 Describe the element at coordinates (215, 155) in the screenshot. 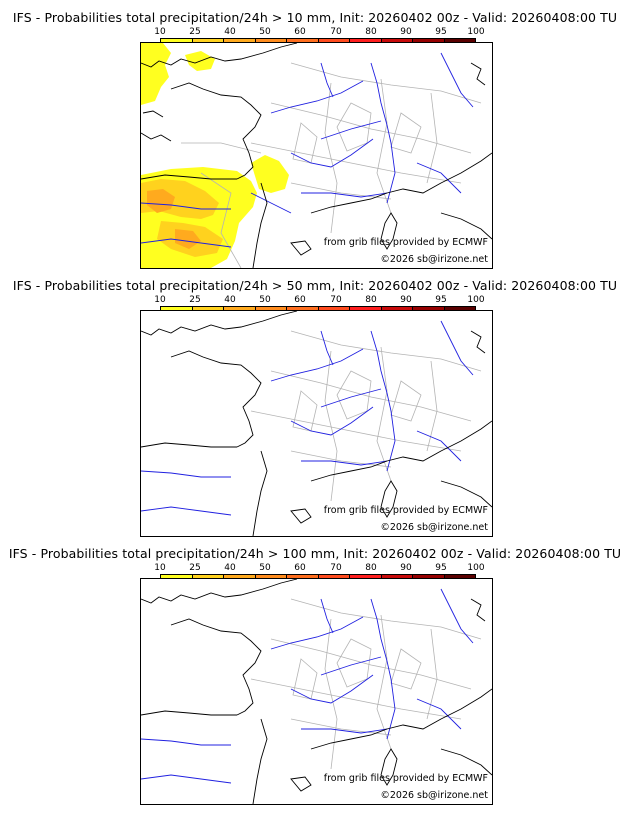

I see `precip-areas` at that location.